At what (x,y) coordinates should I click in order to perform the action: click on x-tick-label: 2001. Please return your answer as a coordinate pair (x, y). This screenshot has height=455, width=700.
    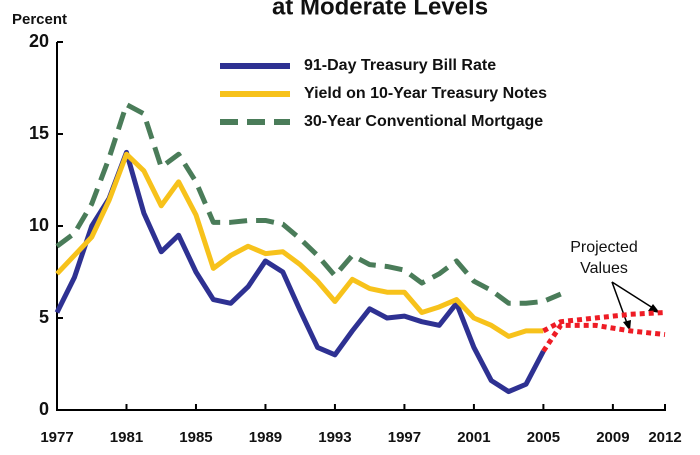
    Looking at the image, I should click on (473, 437).